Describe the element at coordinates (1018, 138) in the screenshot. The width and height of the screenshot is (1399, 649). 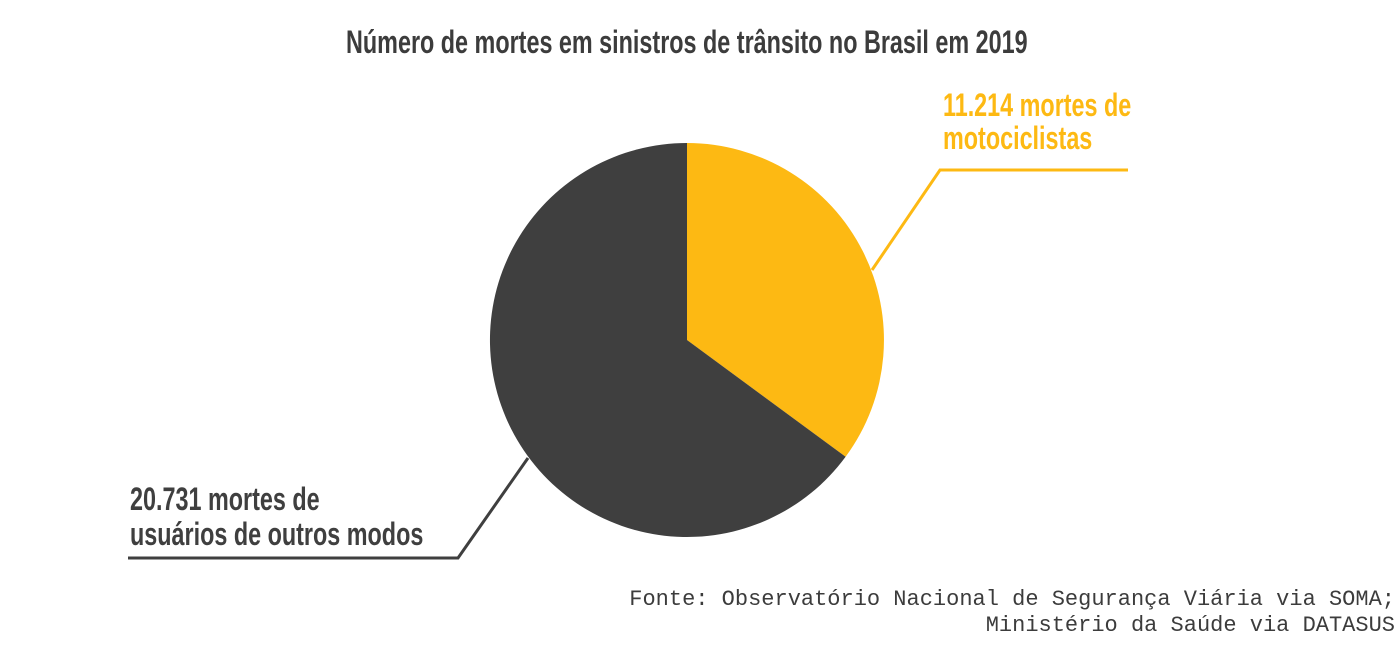
I see `annotation-motociclistas-line2: motociclistas` at that location.